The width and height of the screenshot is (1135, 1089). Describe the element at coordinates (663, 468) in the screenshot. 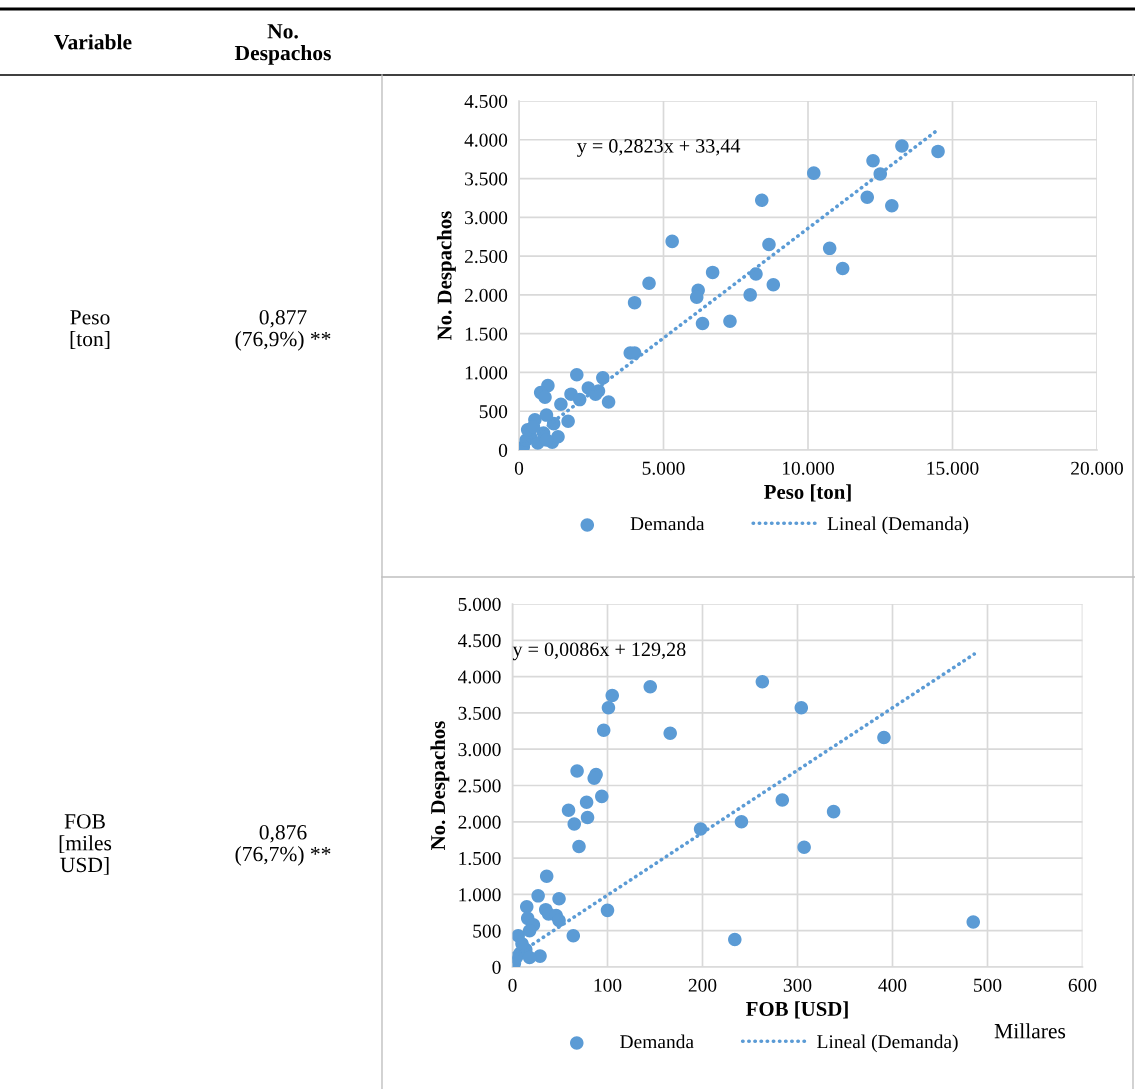

I see `x-tick-label: 5.000` at that location.